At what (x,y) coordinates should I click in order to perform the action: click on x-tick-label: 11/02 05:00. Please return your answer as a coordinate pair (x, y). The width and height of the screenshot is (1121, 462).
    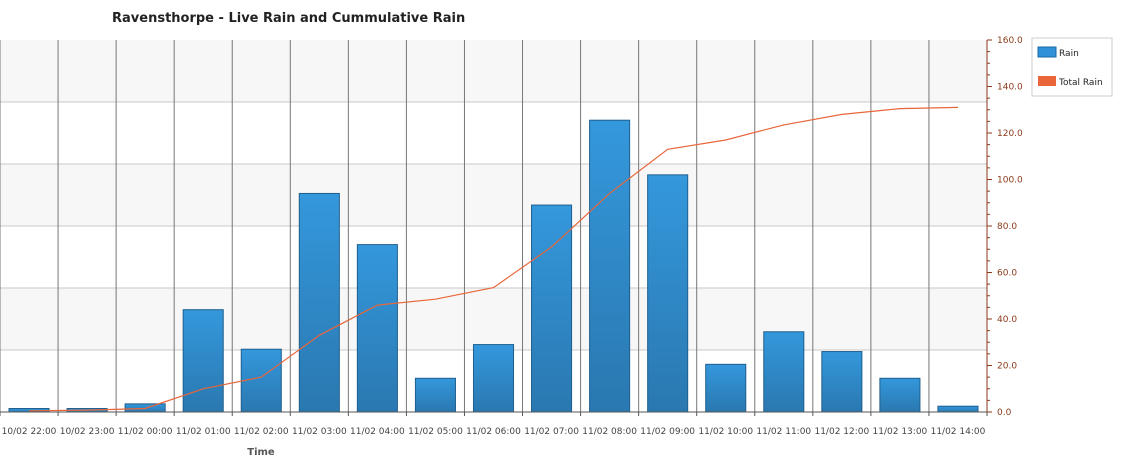
    Looking at the image, I should click on (435, 432).